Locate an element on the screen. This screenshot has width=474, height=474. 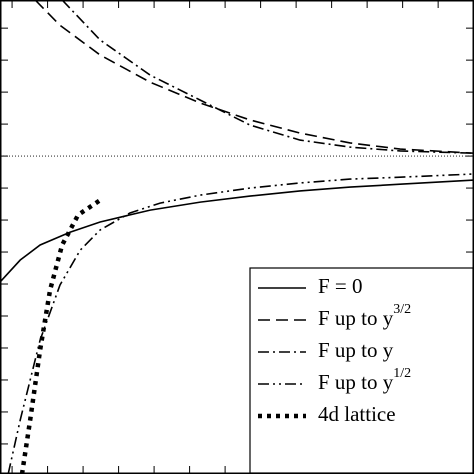
legend-label-superscript: 1/2 is located at coordinates (402, 373).